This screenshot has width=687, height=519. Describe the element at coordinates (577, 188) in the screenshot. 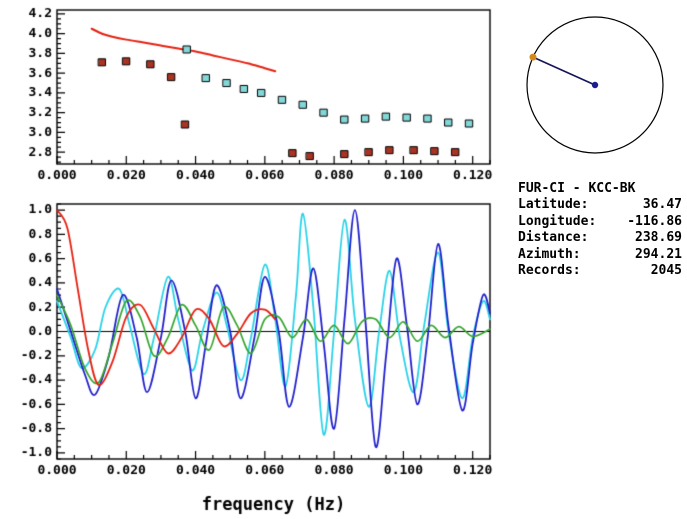

I see `station-pair-title: FUR-CI - KCC-BK` at that location.